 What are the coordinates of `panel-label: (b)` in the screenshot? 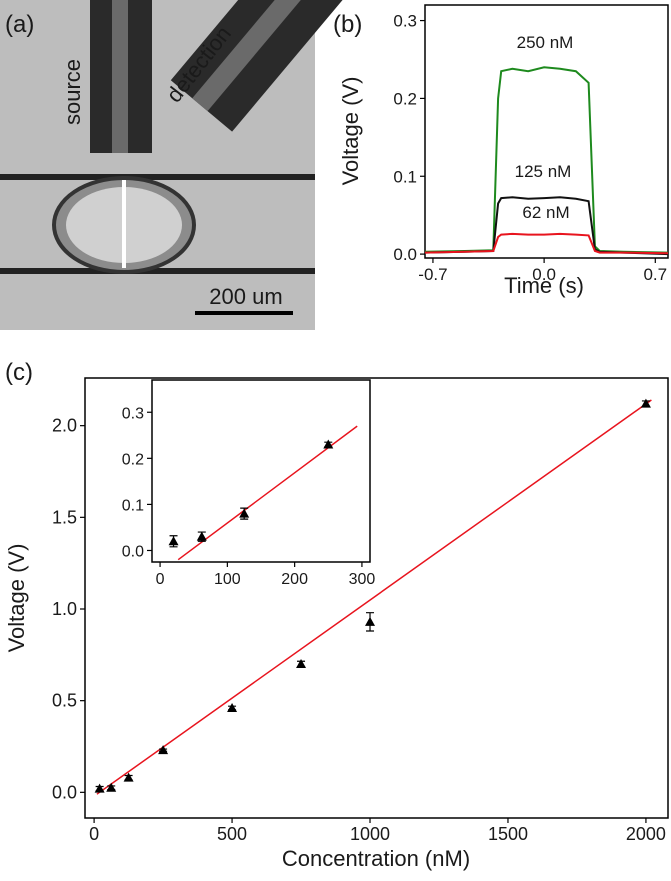 It's located at (347, 24).